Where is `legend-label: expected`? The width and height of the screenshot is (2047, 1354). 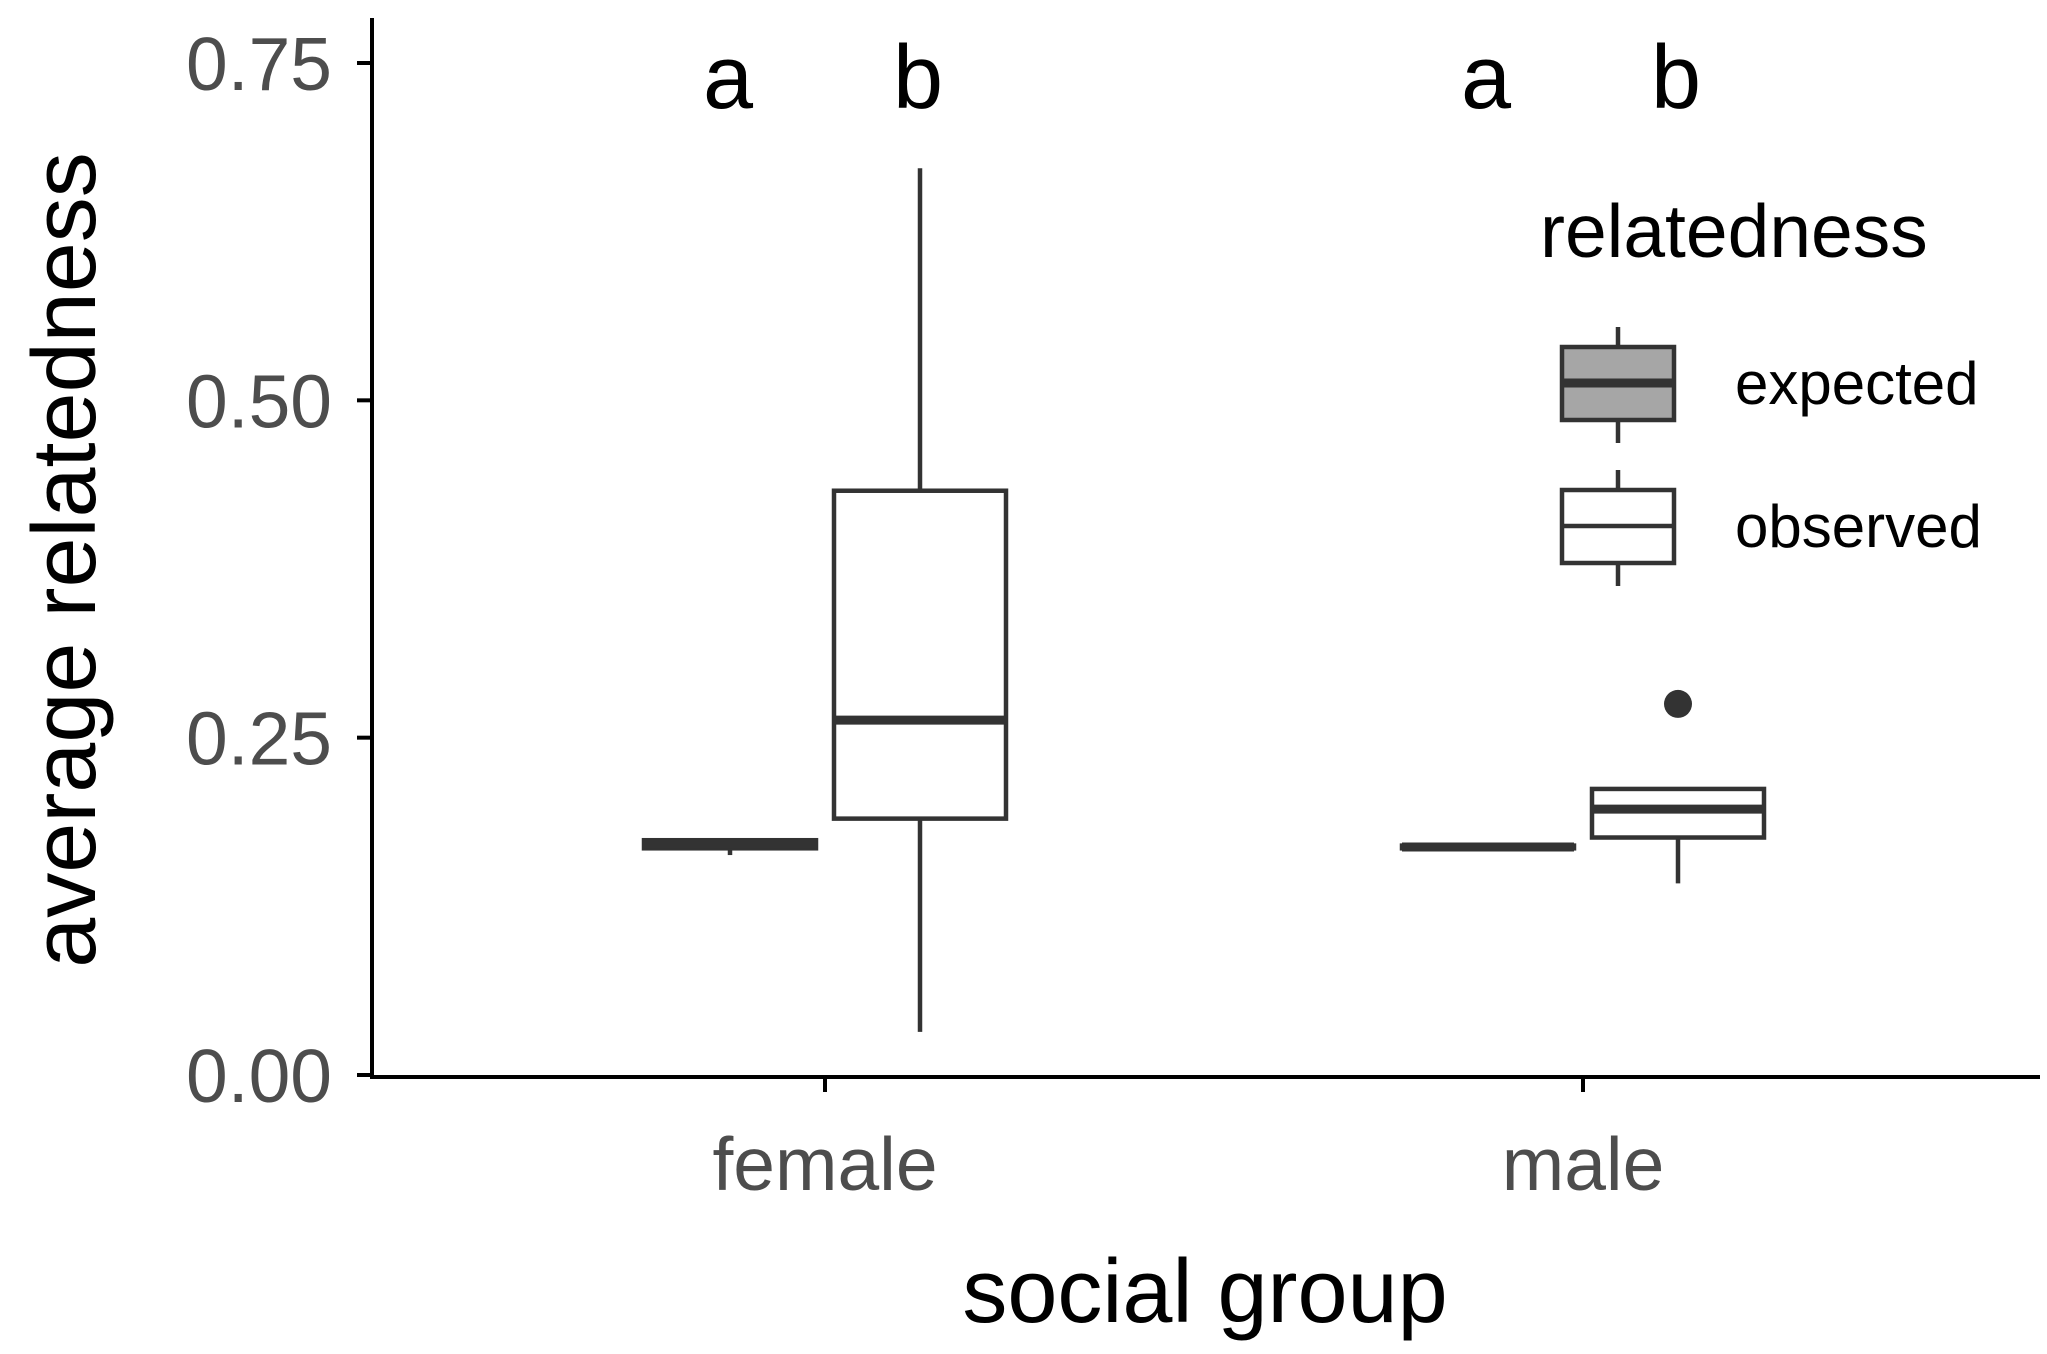 legend-label: expected is located at coordinates (1857, 383).